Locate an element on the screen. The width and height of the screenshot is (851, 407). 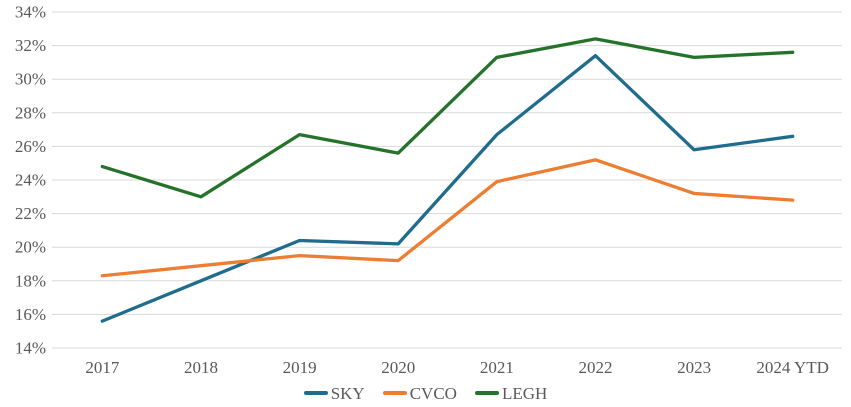
x-tick-label: 2020 is located at coordinates (398, 367).